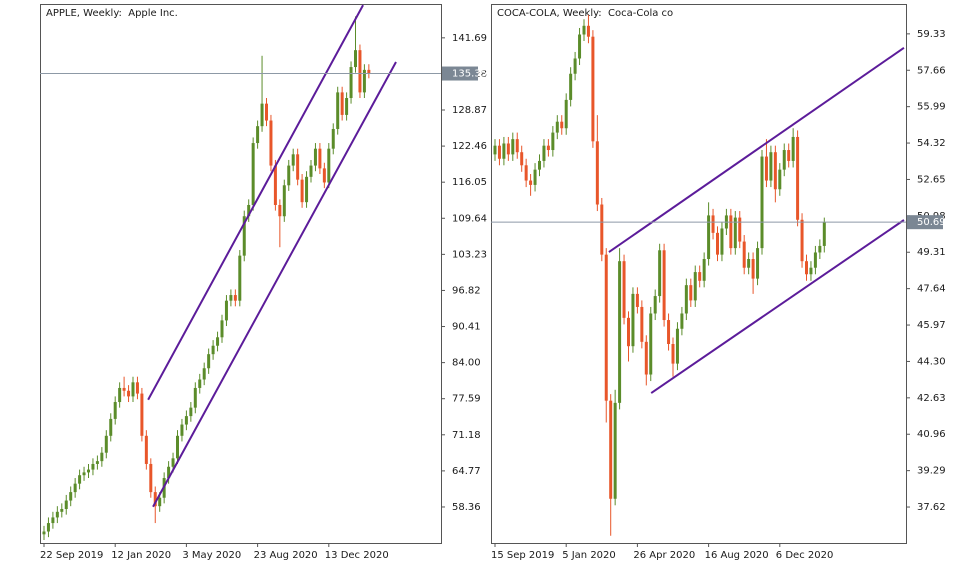 The height and width of the screenshot is (566, 975). Describe the element at coordinates (931, 70) in the screenshot. I see `y-tick-label: 57.66` at that location.